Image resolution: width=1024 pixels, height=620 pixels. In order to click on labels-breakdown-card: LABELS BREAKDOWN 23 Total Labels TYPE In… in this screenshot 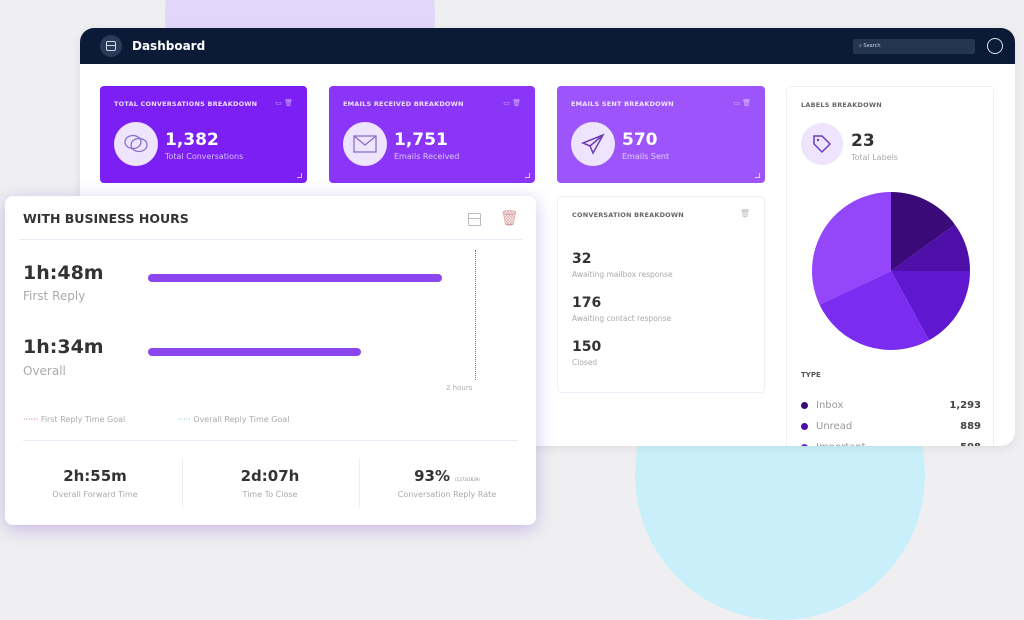, I will do `click(890, 266)`.